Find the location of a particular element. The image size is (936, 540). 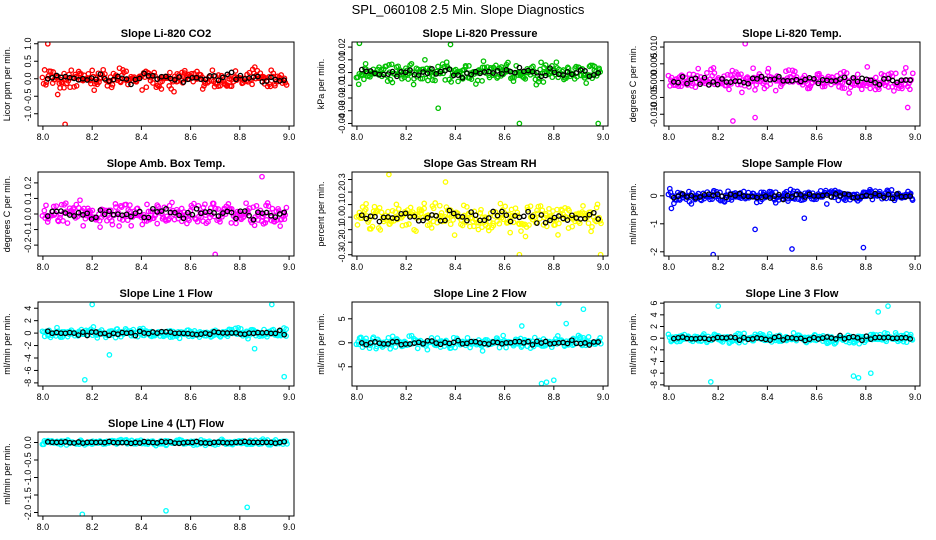

y-tick-label: -1.5 is located at coordinates (28, 495).